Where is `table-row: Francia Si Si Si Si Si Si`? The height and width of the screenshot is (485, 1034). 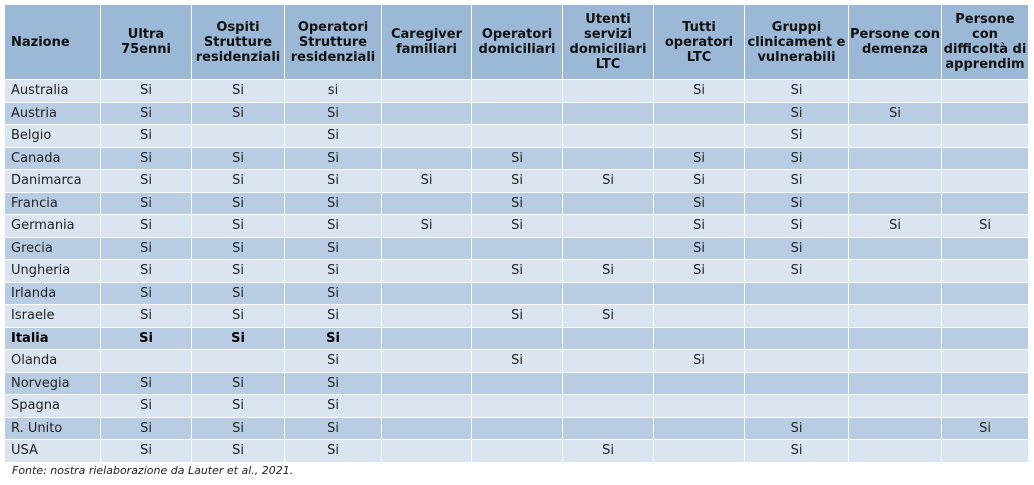 table-row: Francia Si Si Si Si Si Si is located at coordinates (516, 203).